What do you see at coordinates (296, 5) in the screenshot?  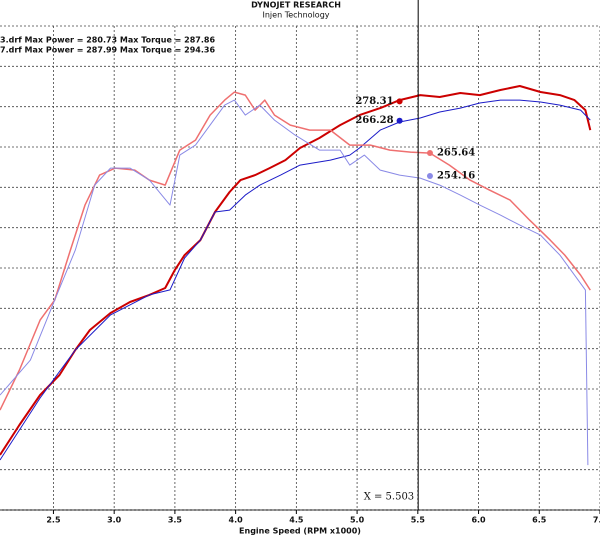 I see `chart-title: DYNOJET RESEARCH` at bounding box center [296, 5].